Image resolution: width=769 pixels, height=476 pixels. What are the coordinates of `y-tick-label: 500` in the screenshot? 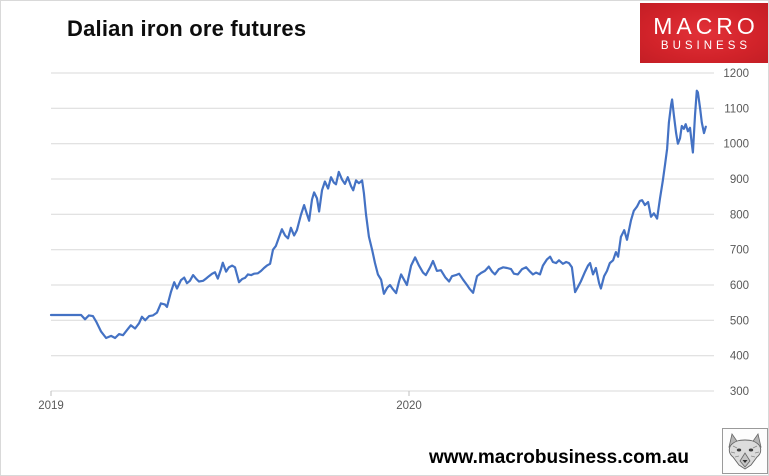 It's located at (739, 321).